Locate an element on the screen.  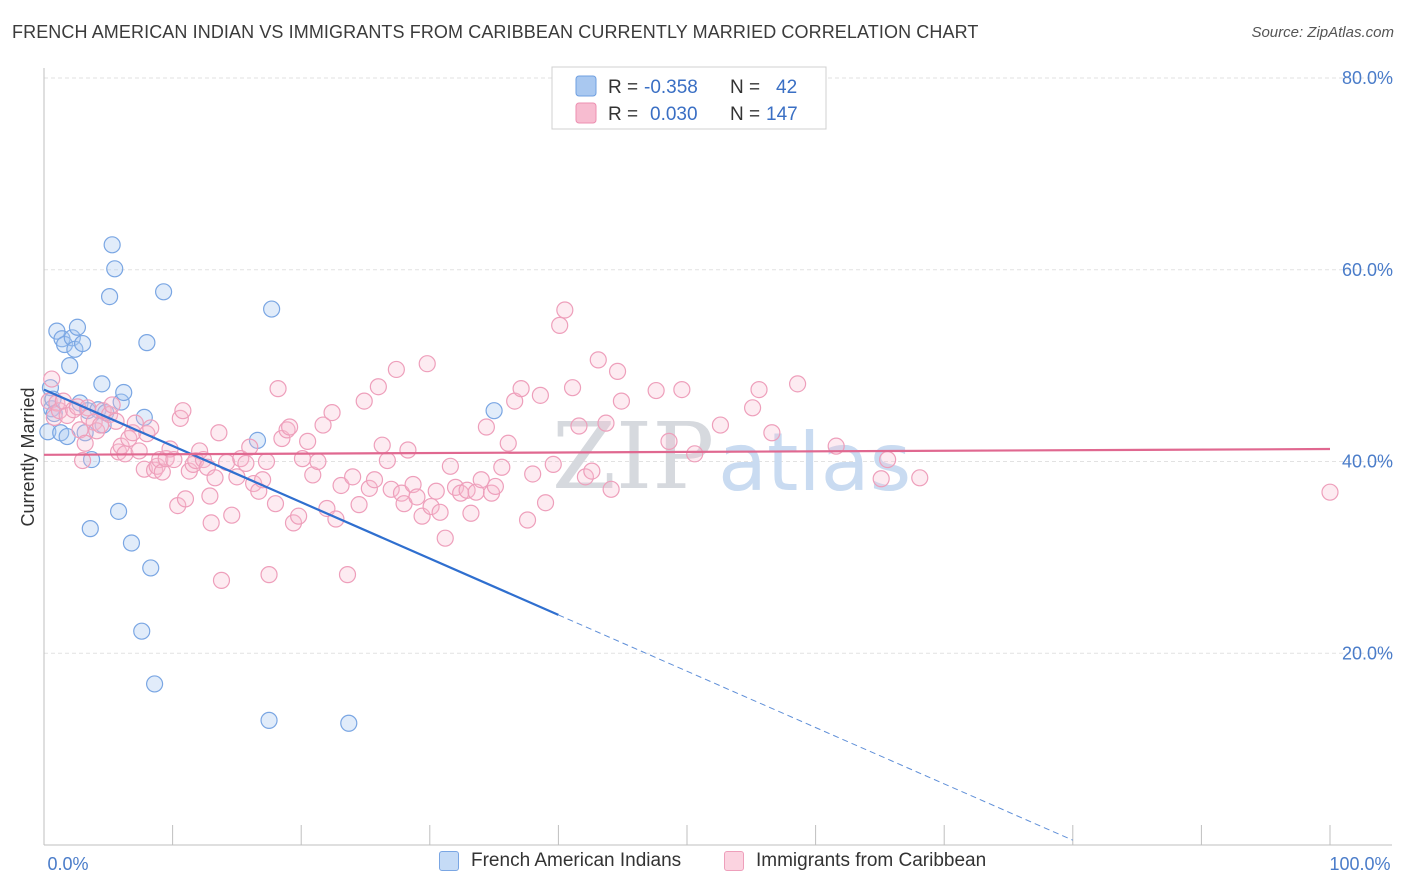
legend-n-value-pink: 147 is located at coordinates (782, 114).